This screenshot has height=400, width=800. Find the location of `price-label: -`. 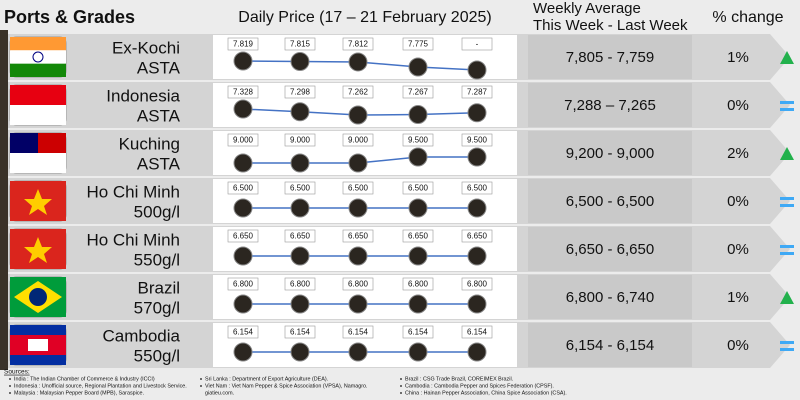

price-label: - is located at coordinates (477, 44).